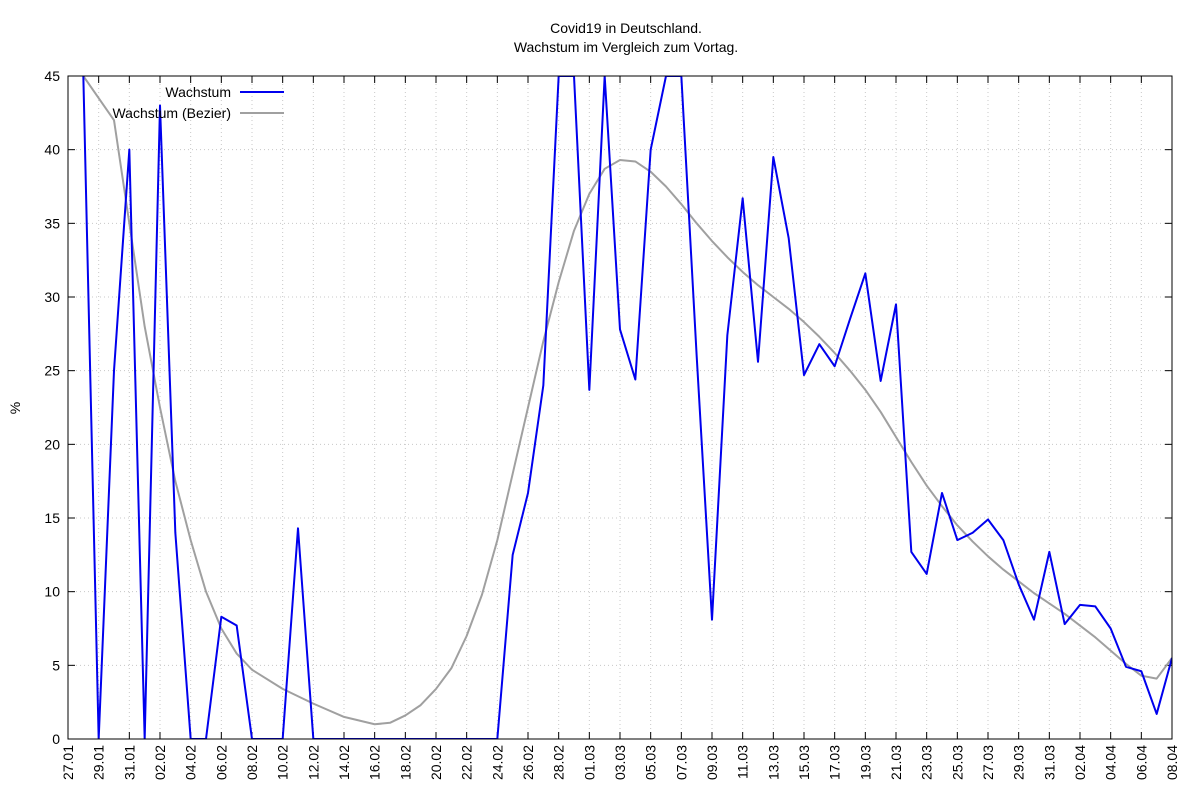 Image resolution: width=1200 pixels, height=800 pixels. What do you see at coordinates (804, 762) in the screenshot?
I see `x-tick-label: 15.03` at bounding box center [804, 762].